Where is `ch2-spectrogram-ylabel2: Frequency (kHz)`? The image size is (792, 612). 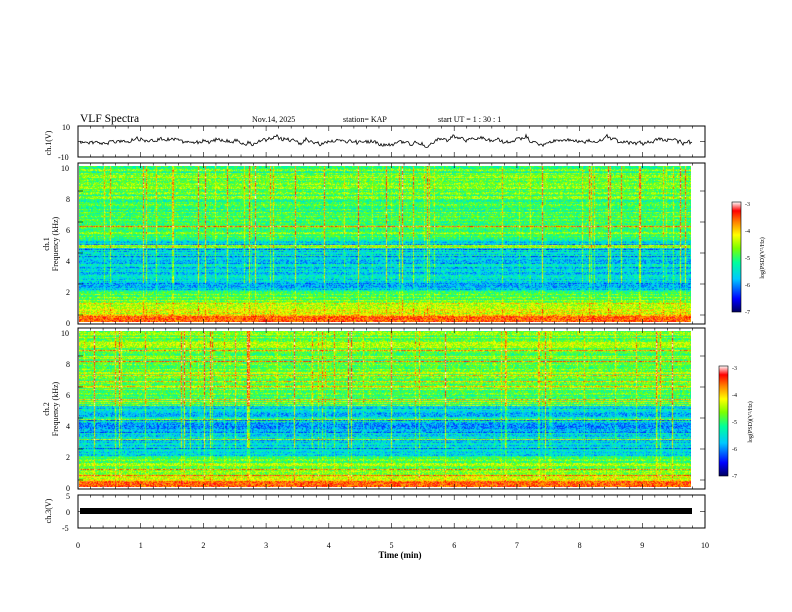
ch2-spectrogram-ylabel2: Frequency (kHz) is located at coordinates (55, 408).